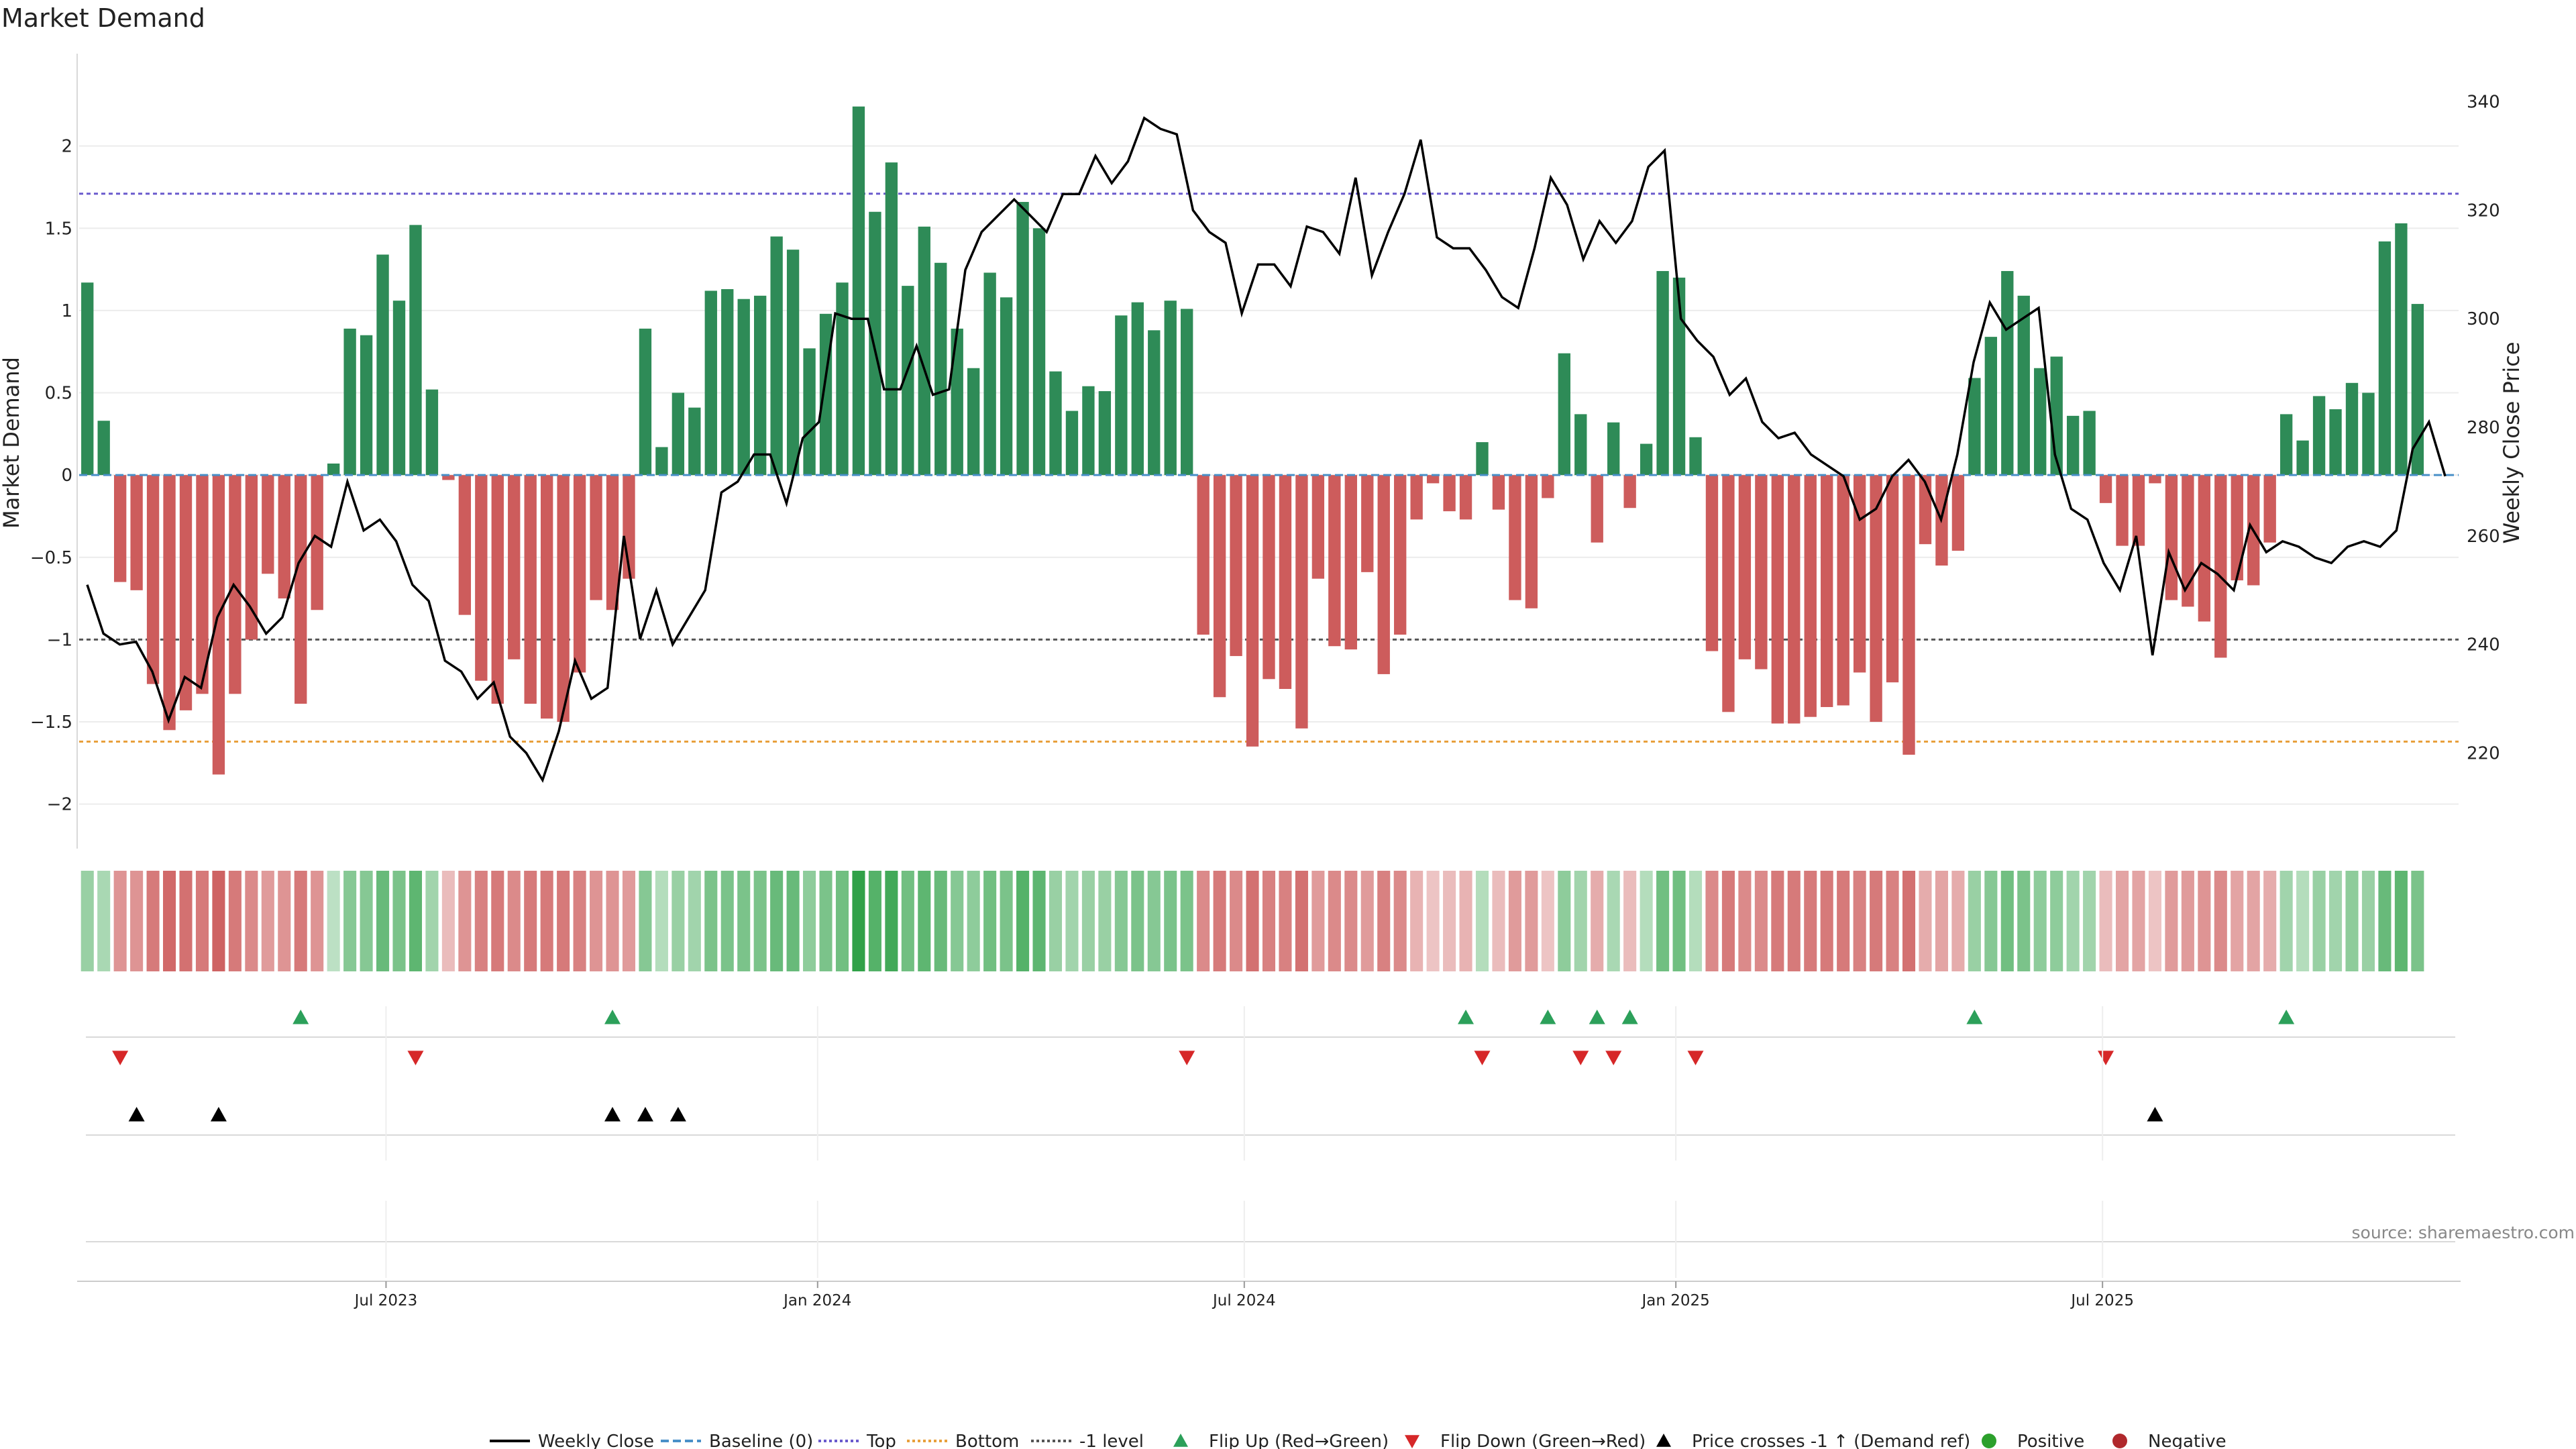  What do you see at coordinates (1299, 1440) in the screenshot?
I see `legend-label: Flip Up (Red→Green)` at bounding box center [1299, 1440].